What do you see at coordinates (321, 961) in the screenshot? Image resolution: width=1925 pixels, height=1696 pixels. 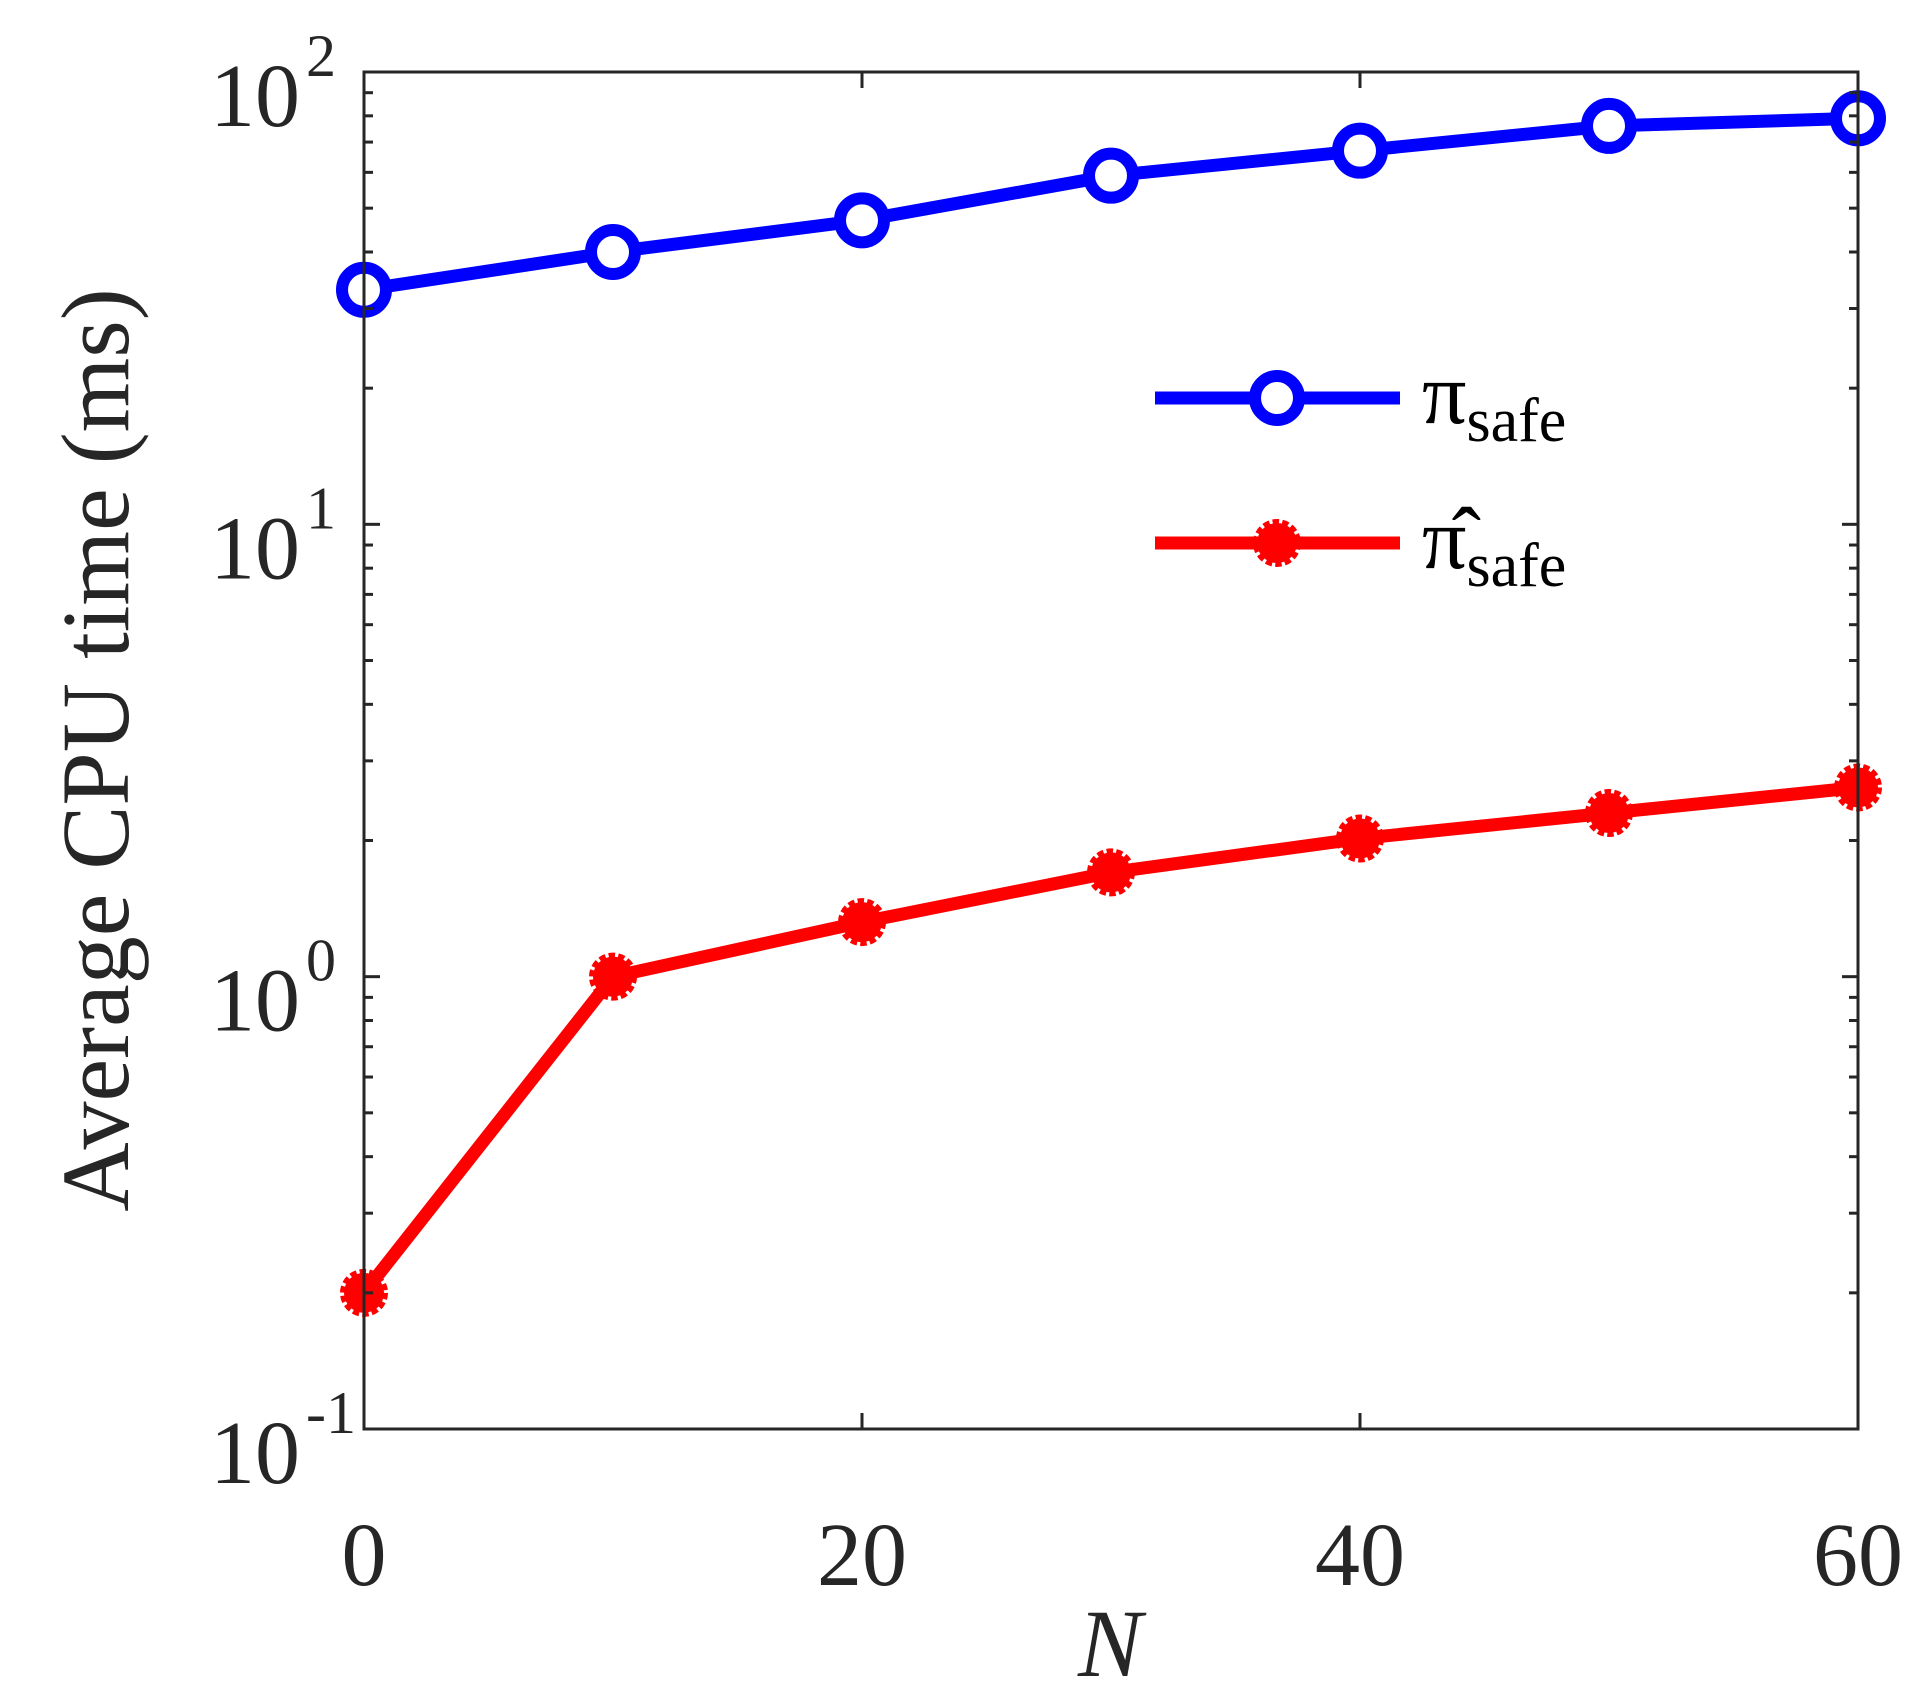 I see `y-tick-label-exponent: 0` at bounding box center [321, 961].